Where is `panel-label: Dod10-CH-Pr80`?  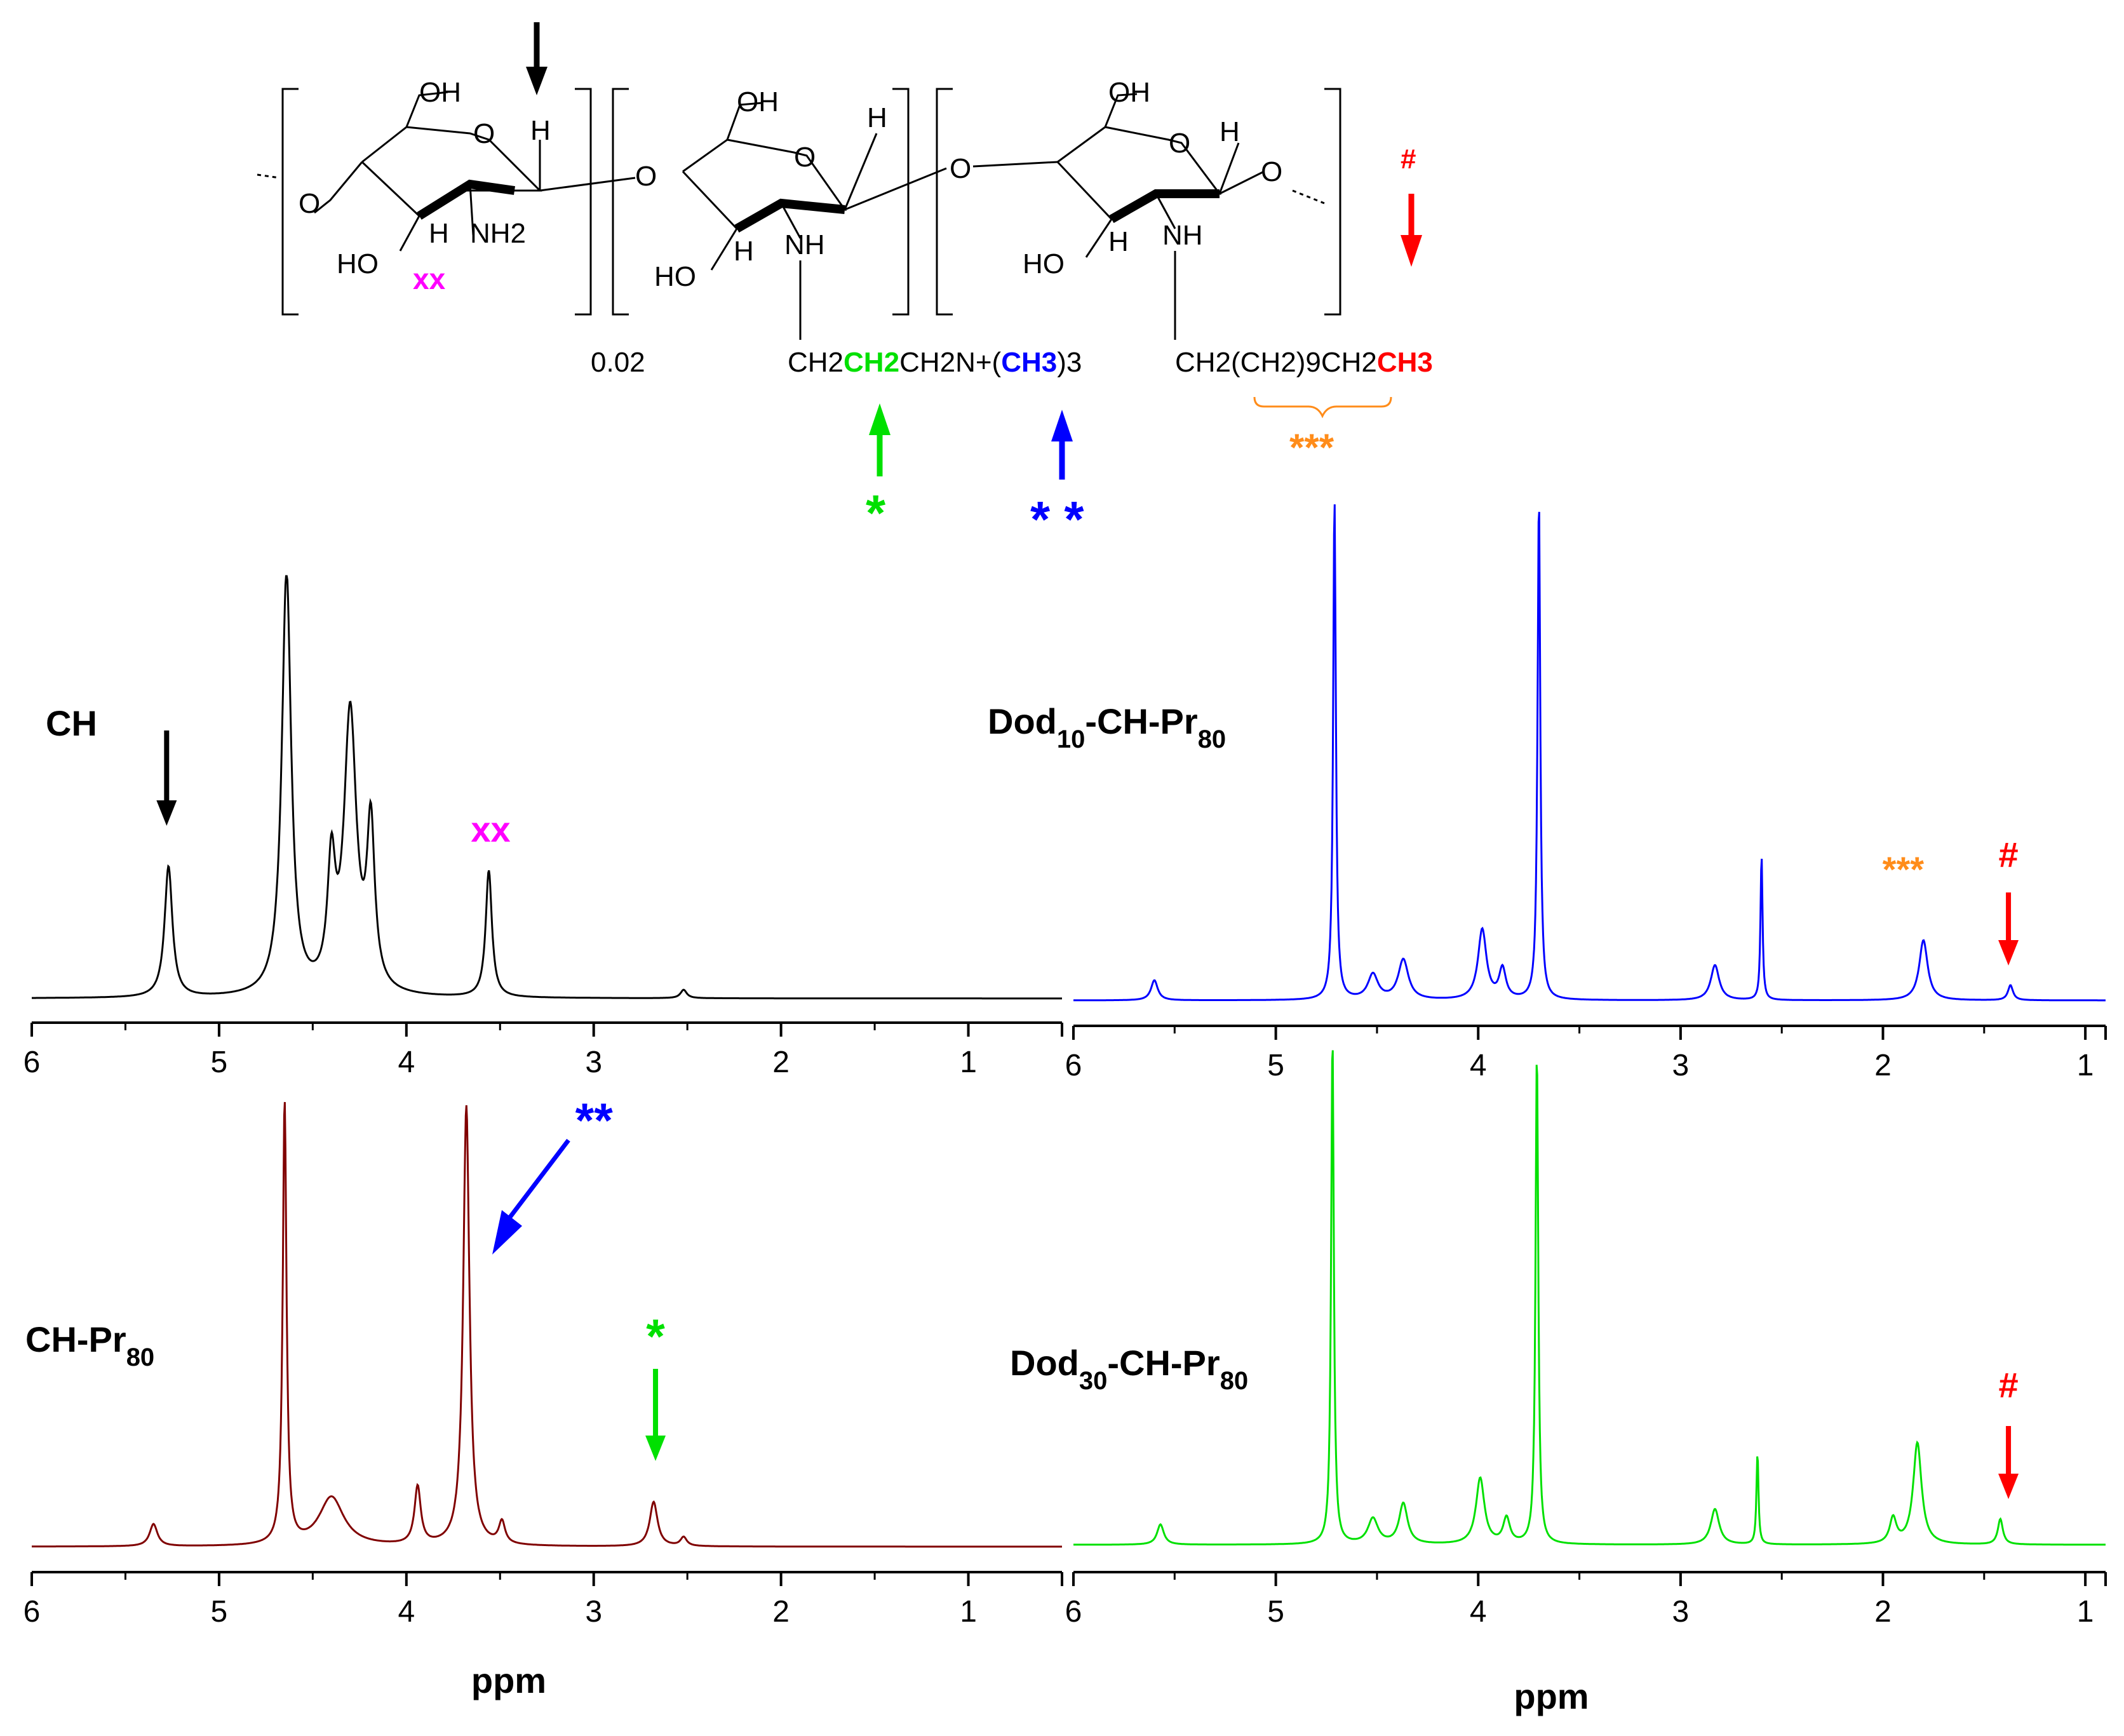
panel-label: Dod10-CH-Pr80 is located at coordinates (1107, 727).